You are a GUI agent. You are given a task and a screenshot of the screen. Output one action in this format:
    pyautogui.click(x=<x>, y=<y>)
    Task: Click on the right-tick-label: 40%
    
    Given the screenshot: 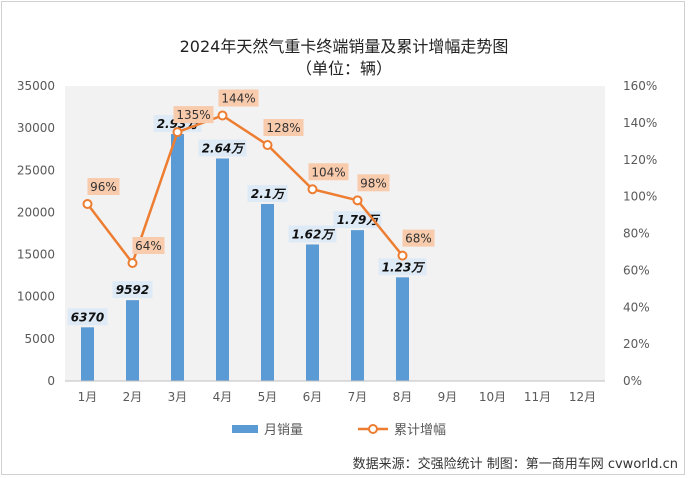 What is the action you would take?
    pyautogui.click(x=636, y=307)
    